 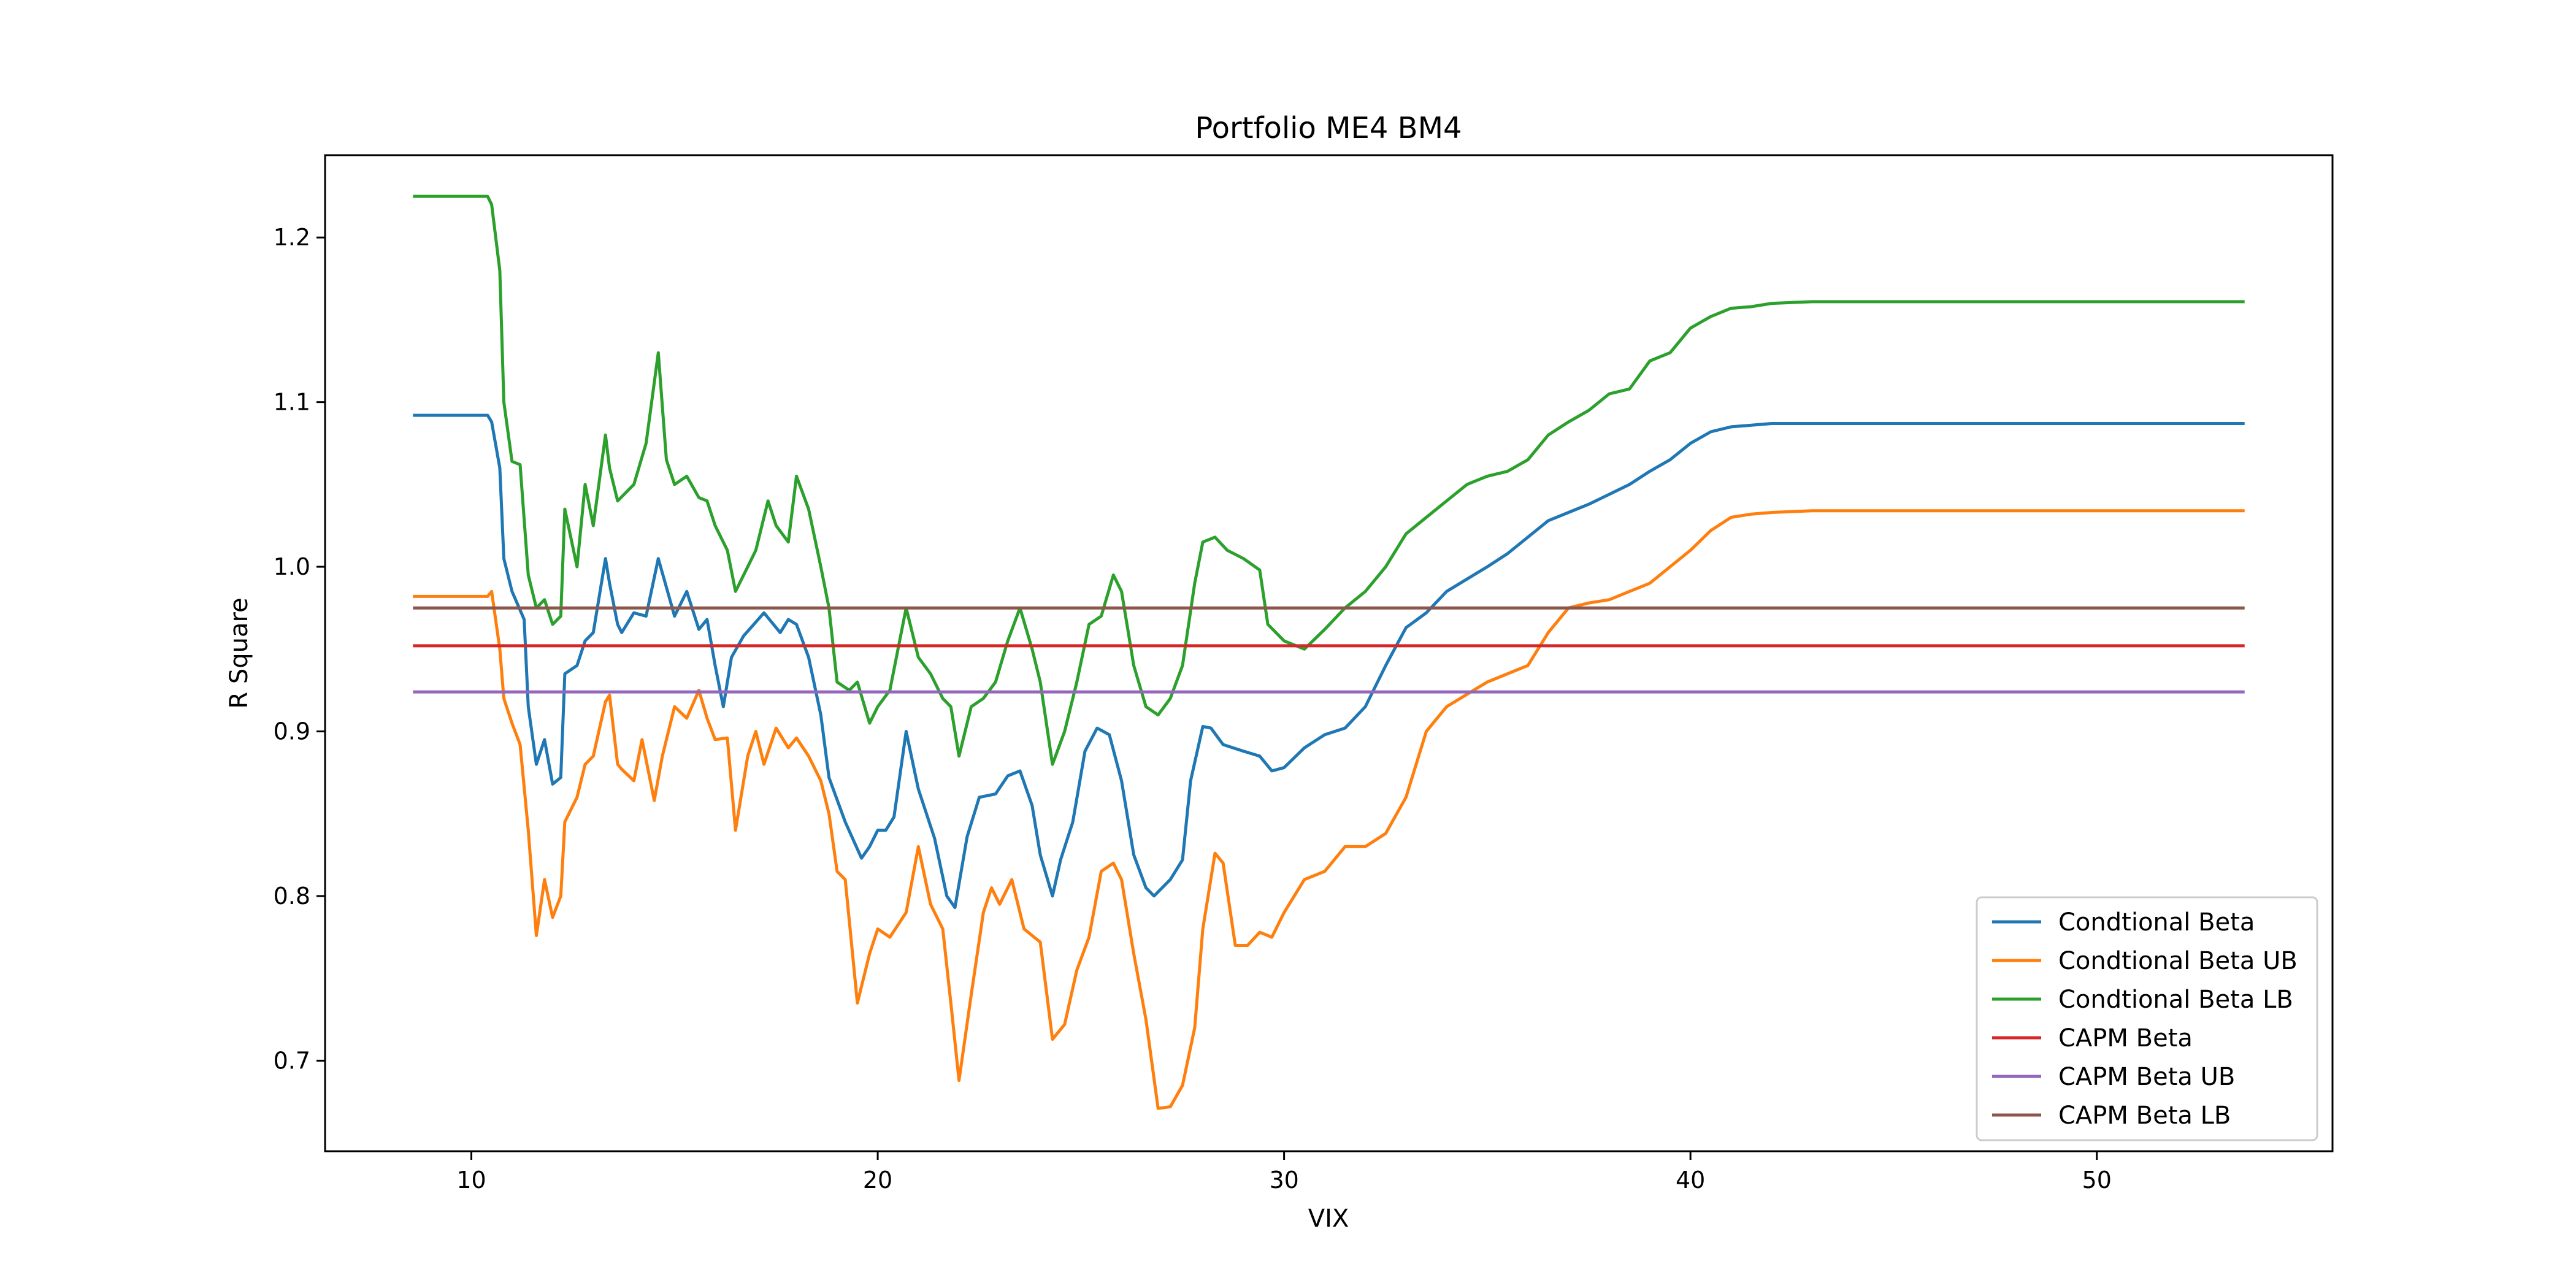 I want to click on y-axis: 0.7 0.8 0.9 1.0 1.1 1.2, so click(x=299, y=649).